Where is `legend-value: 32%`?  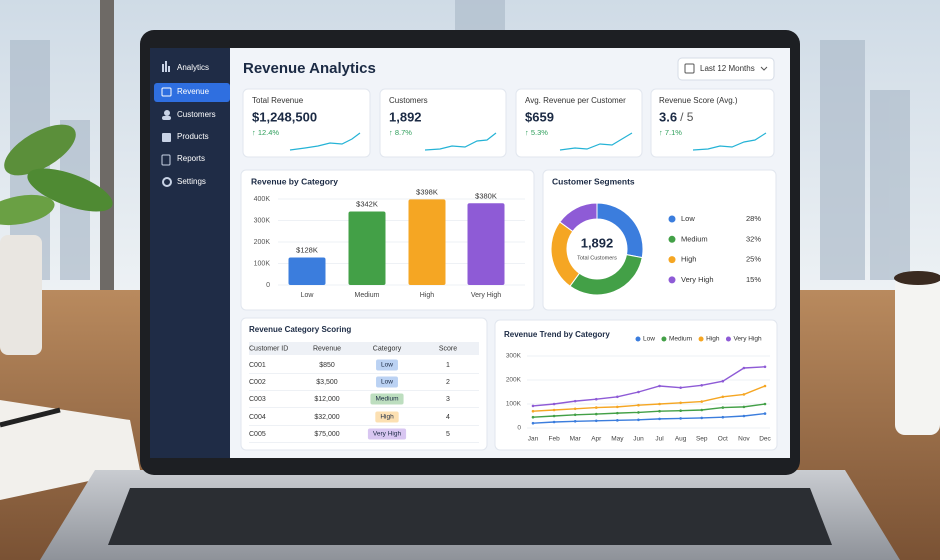 legend-value: 32% is located at coordinates (753, 238).